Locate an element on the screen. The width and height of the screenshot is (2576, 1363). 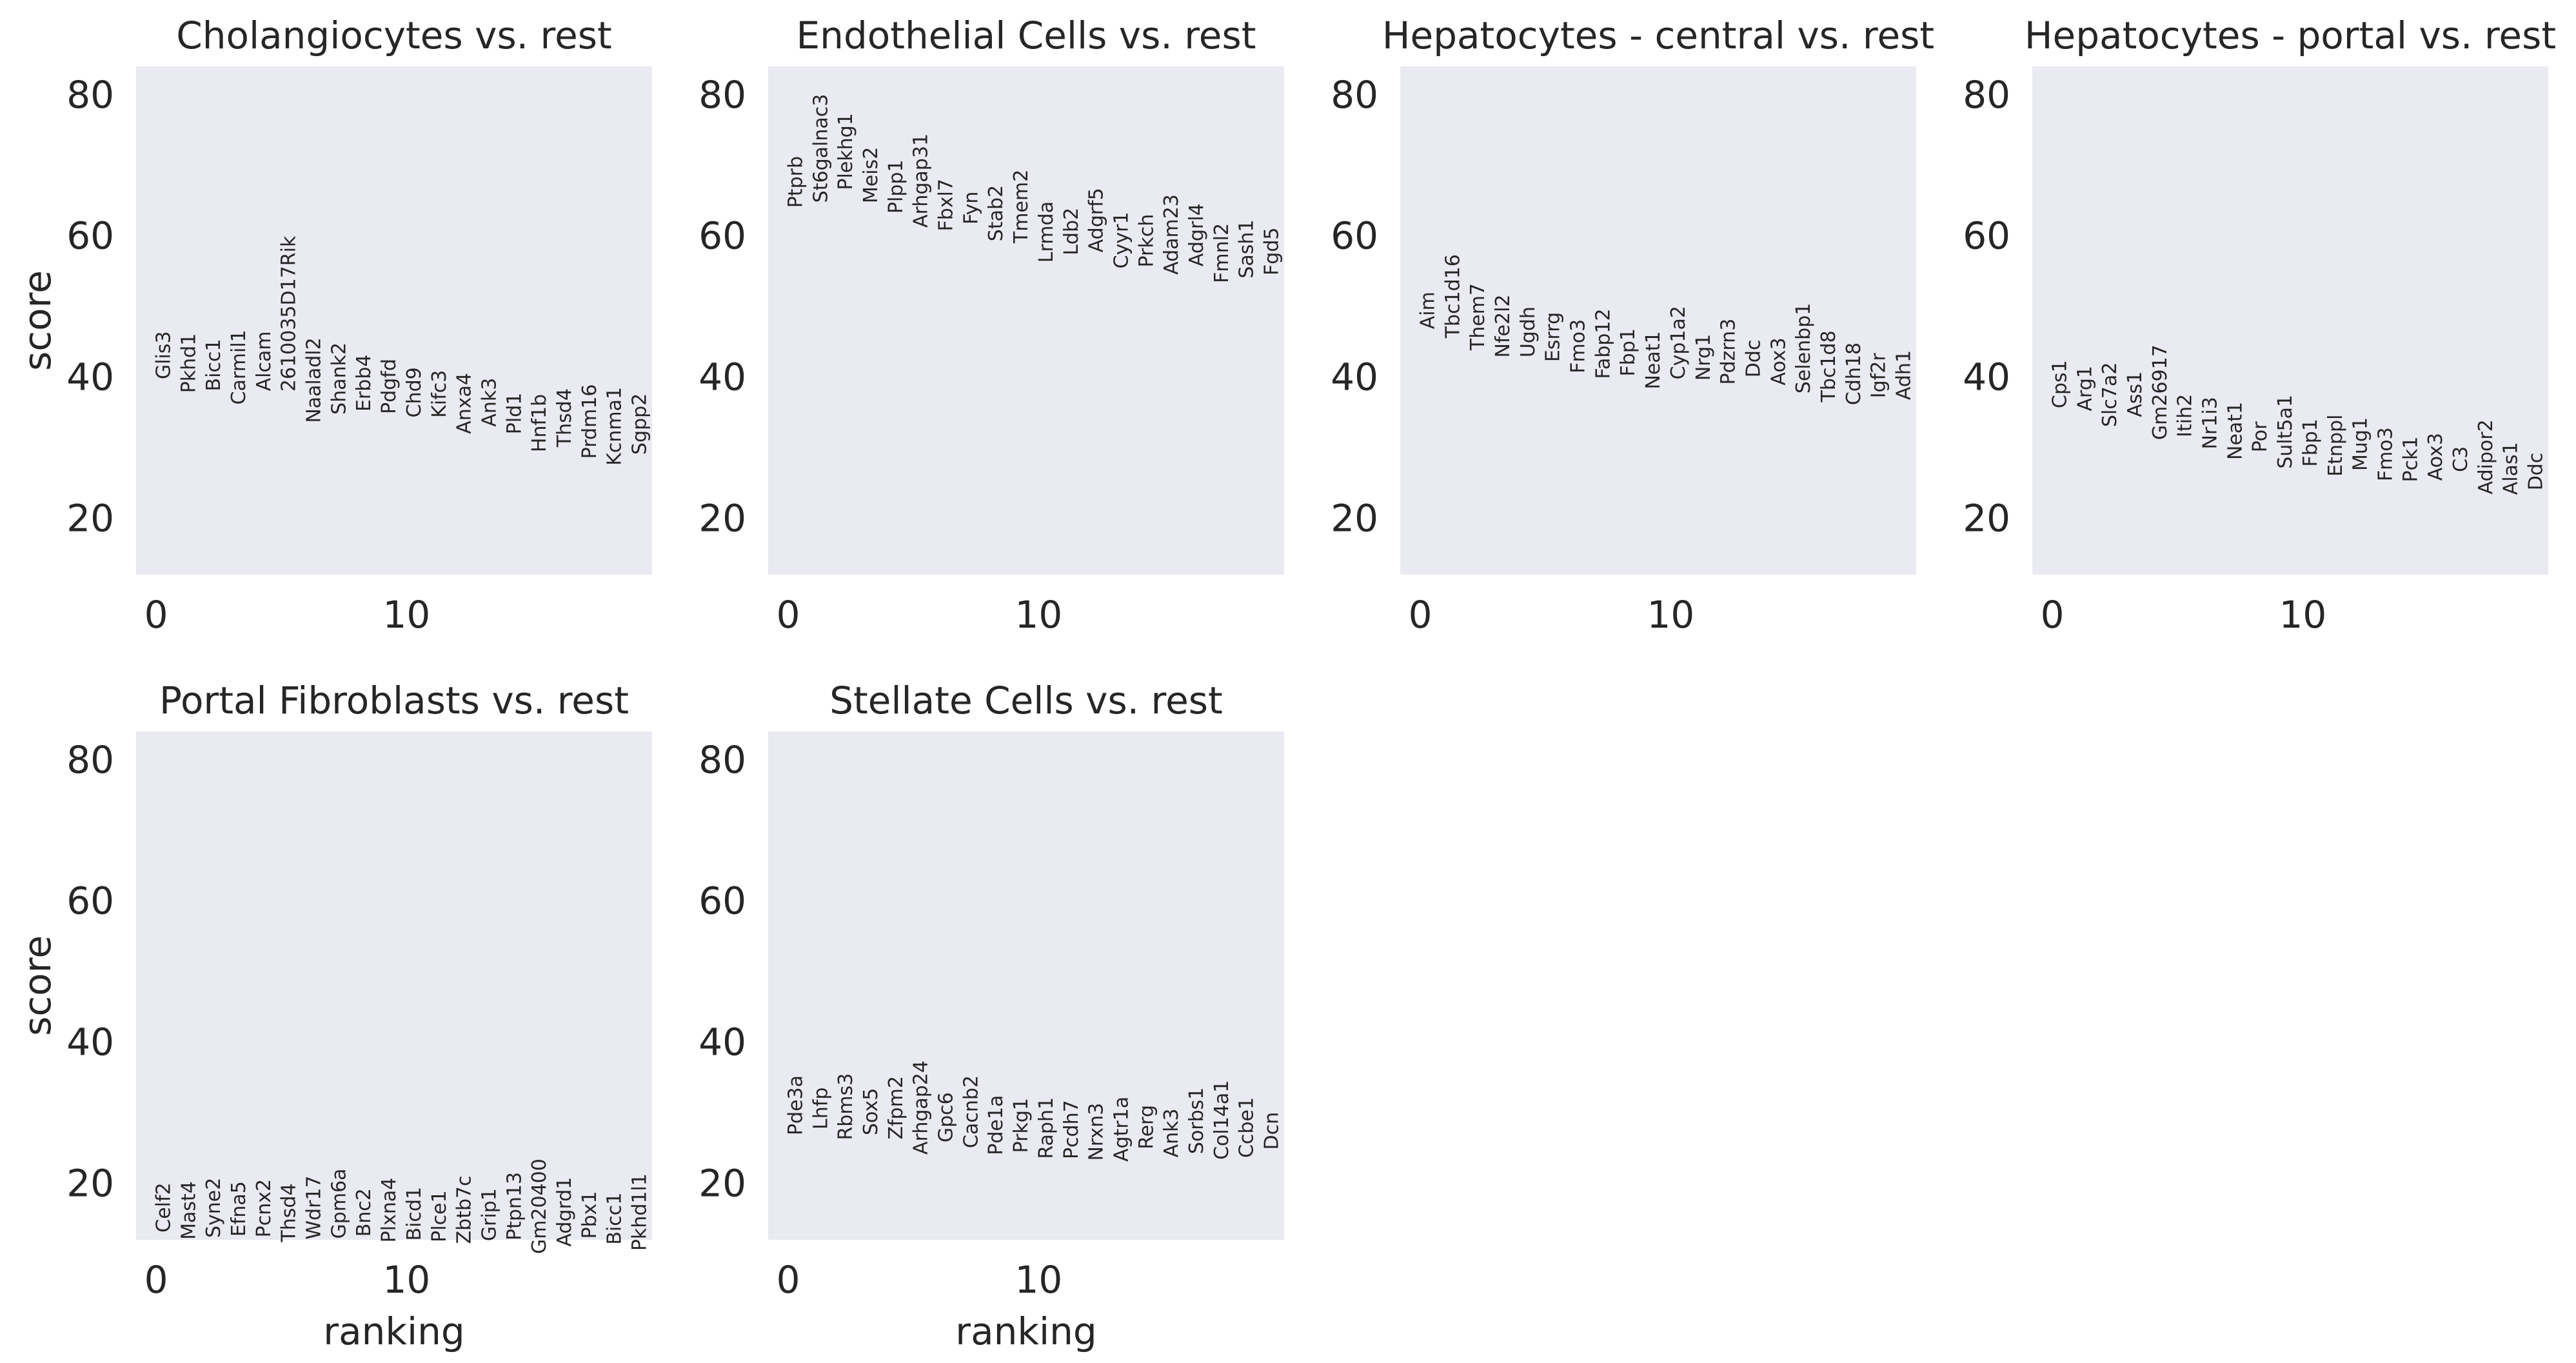
gene-label: Pcnx2 is located at coordinates (264, 1208).